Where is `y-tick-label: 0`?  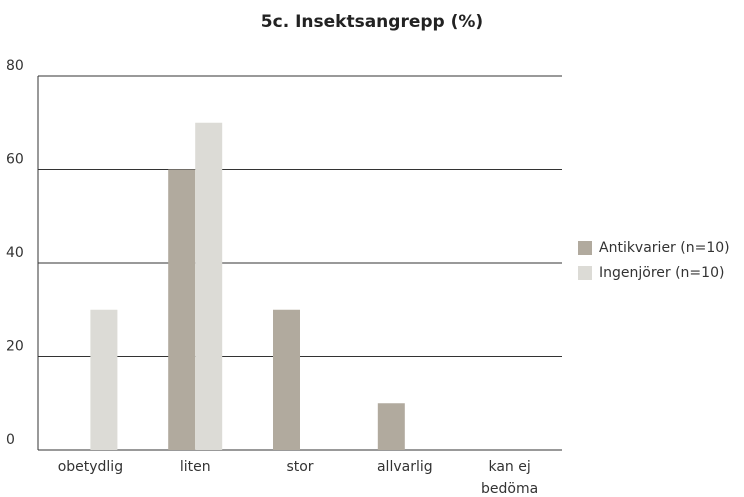 y-tick-label: 0 is located at coordinates (10, 440).